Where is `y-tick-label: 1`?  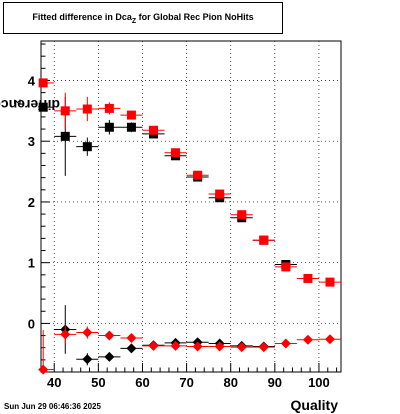 y-tick-label: 1 is located at coordinates (31, 263).